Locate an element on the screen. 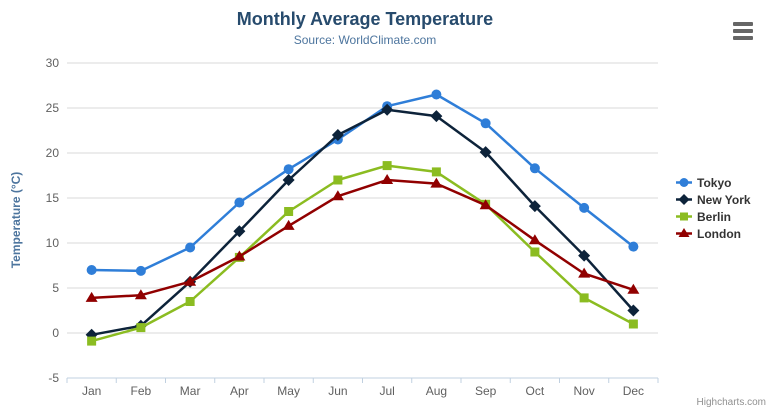  hamburger-icon is located at coordinates (743, 31).